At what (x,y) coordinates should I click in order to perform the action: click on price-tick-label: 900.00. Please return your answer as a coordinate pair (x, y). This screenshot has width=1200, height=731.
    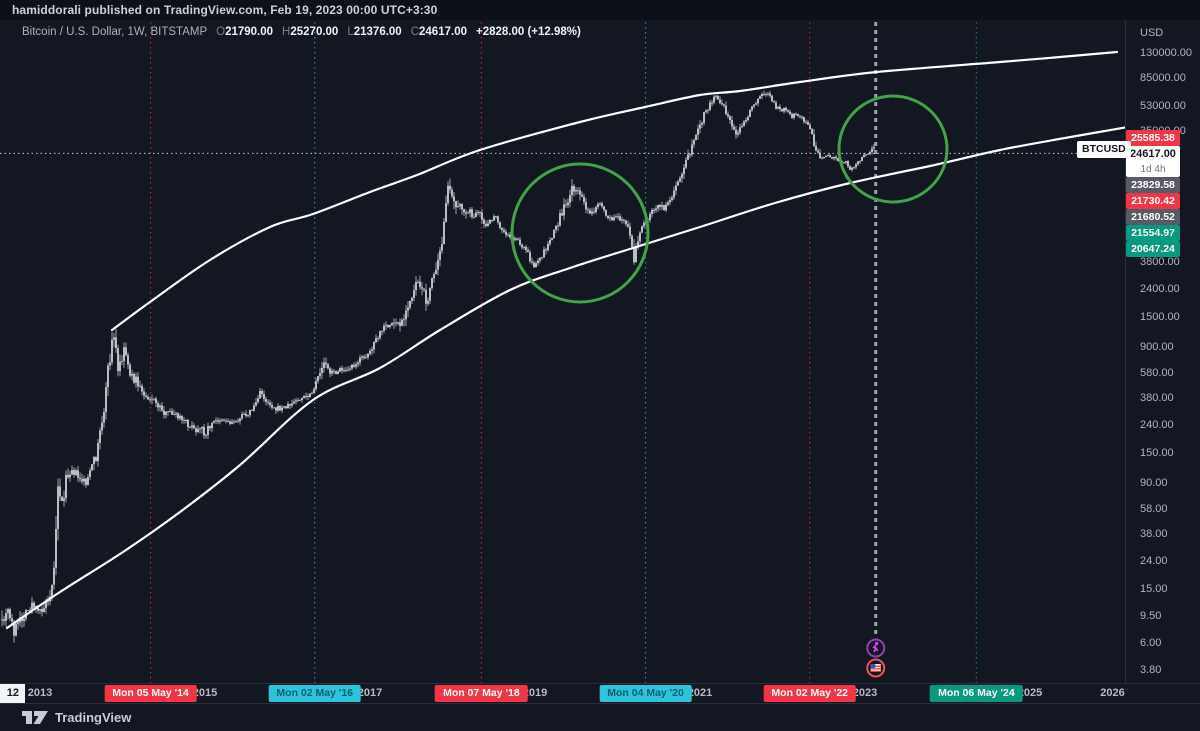
    Looking at the image, I should click on (1157, 346).